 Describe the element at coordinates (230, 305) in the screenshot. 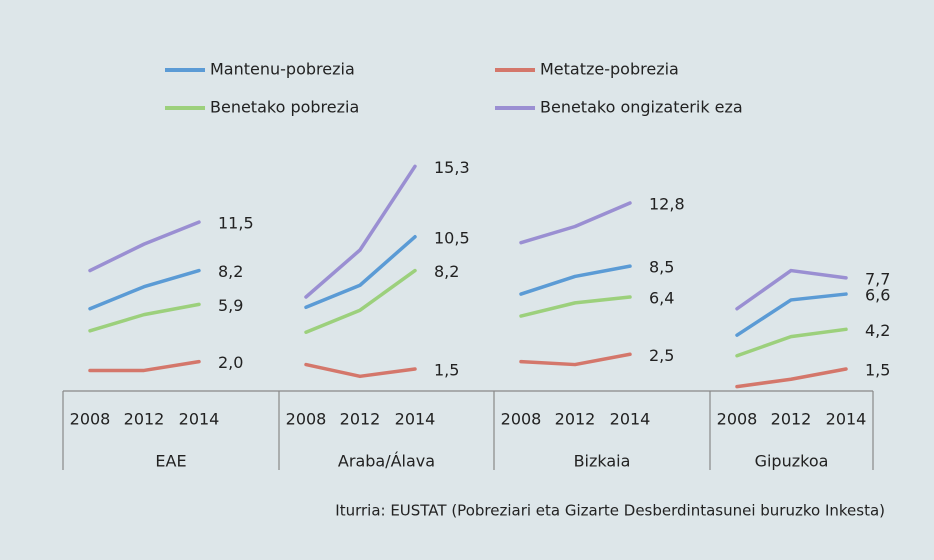

I see `data-label: 5,9` at that location.